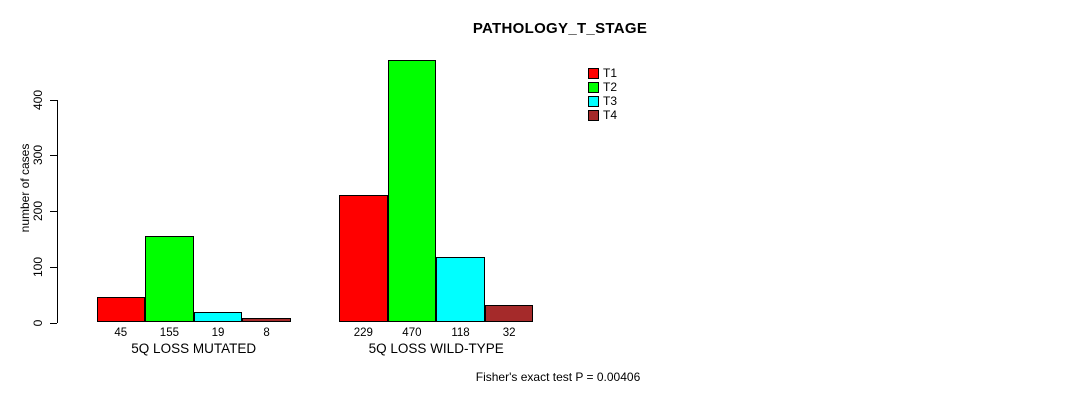 The height and width of the screenshot is (400, 1090). Describe the element at coordinates (593, 115) in the screenshot. I see `legend-swatch-T4` at that location.